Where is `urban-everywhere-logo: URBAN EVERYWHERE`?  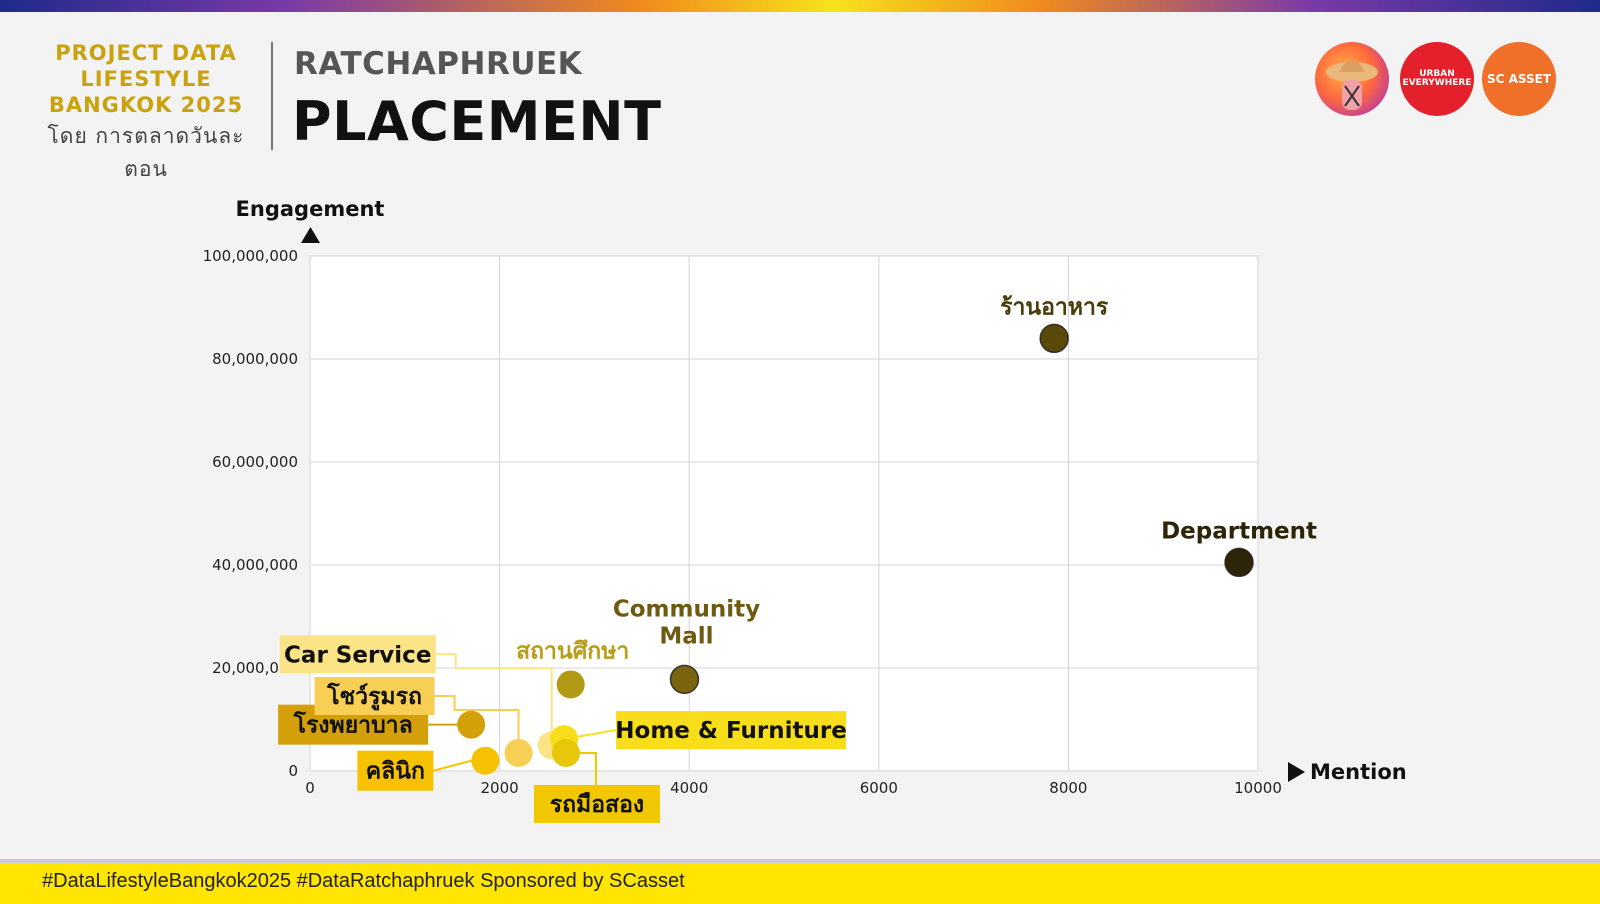 urban-everywhere-logo: URBAN EVERYWHERE is located at coordinates (1437, 79).